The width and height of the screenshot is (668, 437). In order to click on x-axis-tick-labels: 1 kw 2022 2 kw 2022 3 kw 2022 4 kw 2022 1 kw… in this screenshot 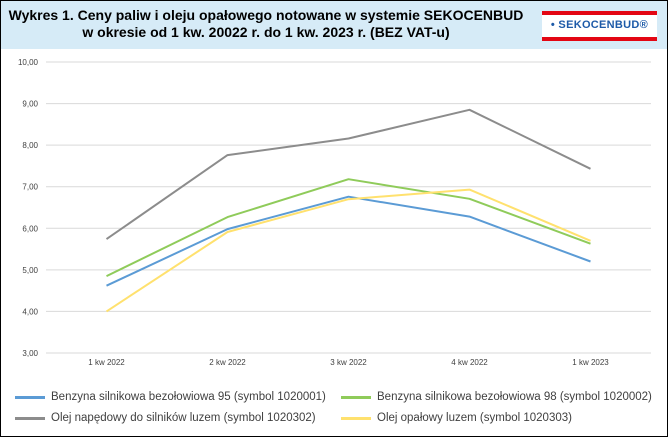, I will do `click(348, 362)`.